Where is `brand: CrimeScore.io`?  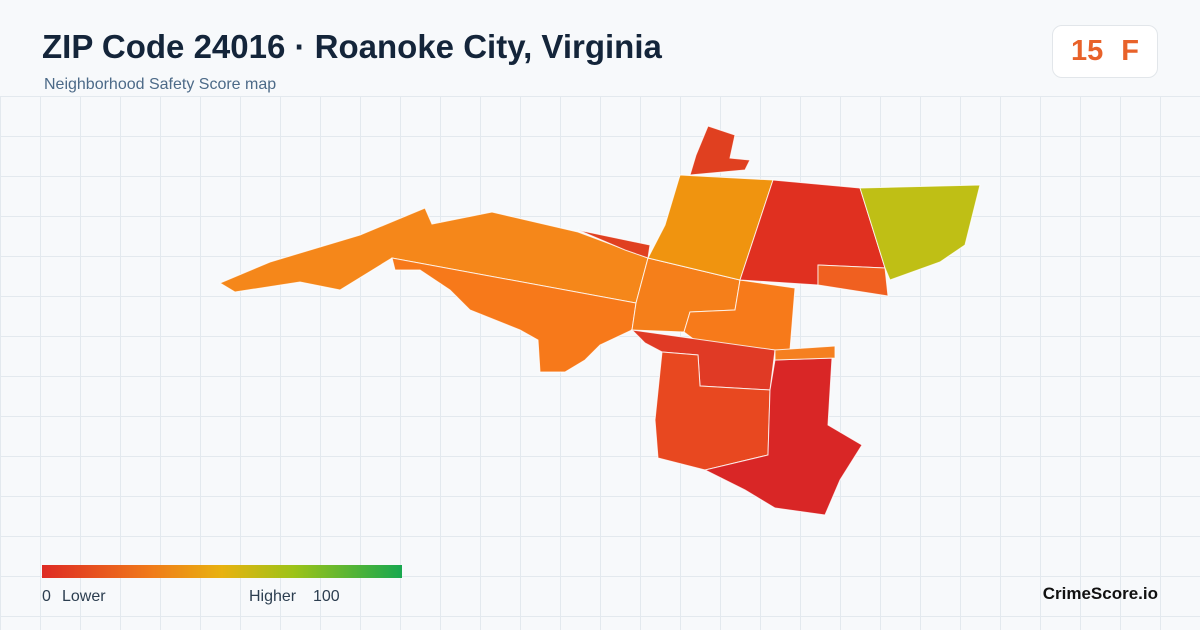 brand: CrimeScore.io is located at coordinates (1100, 593).